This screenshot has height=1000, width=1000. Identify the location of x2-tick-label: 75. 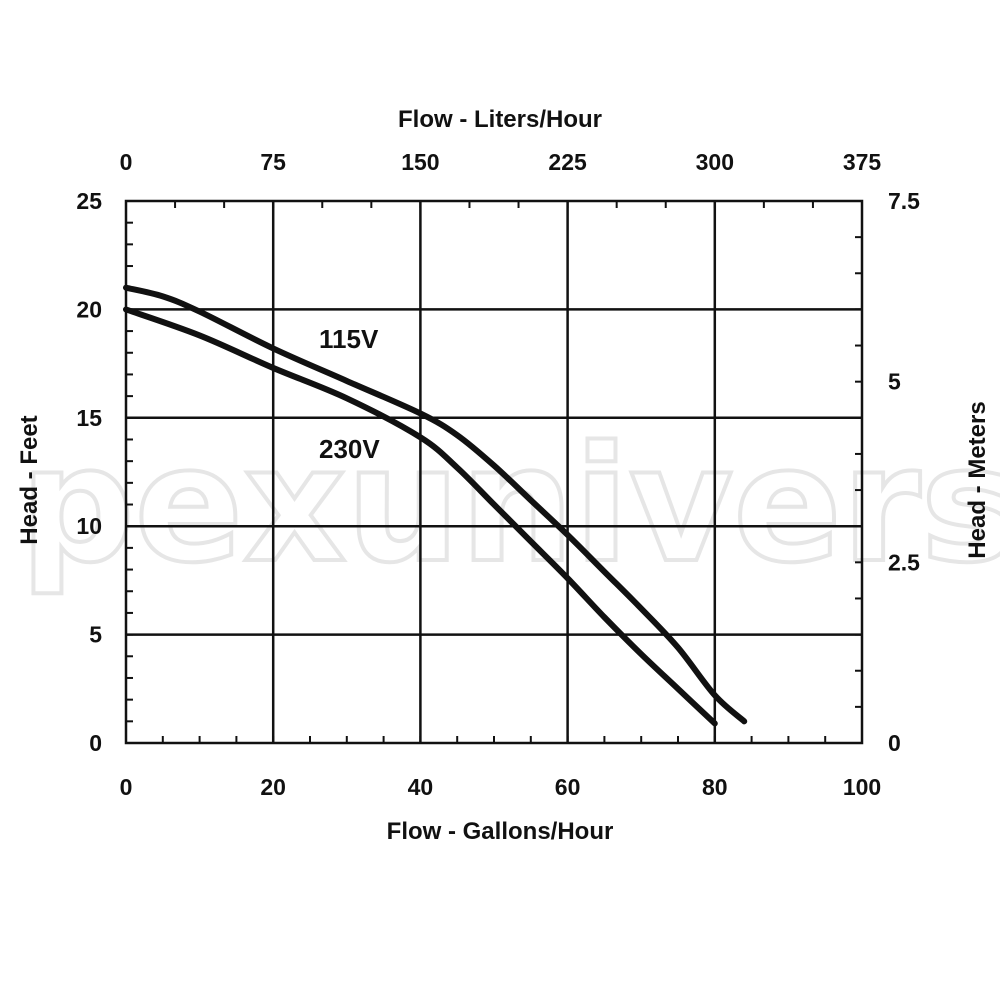
(273, 162).